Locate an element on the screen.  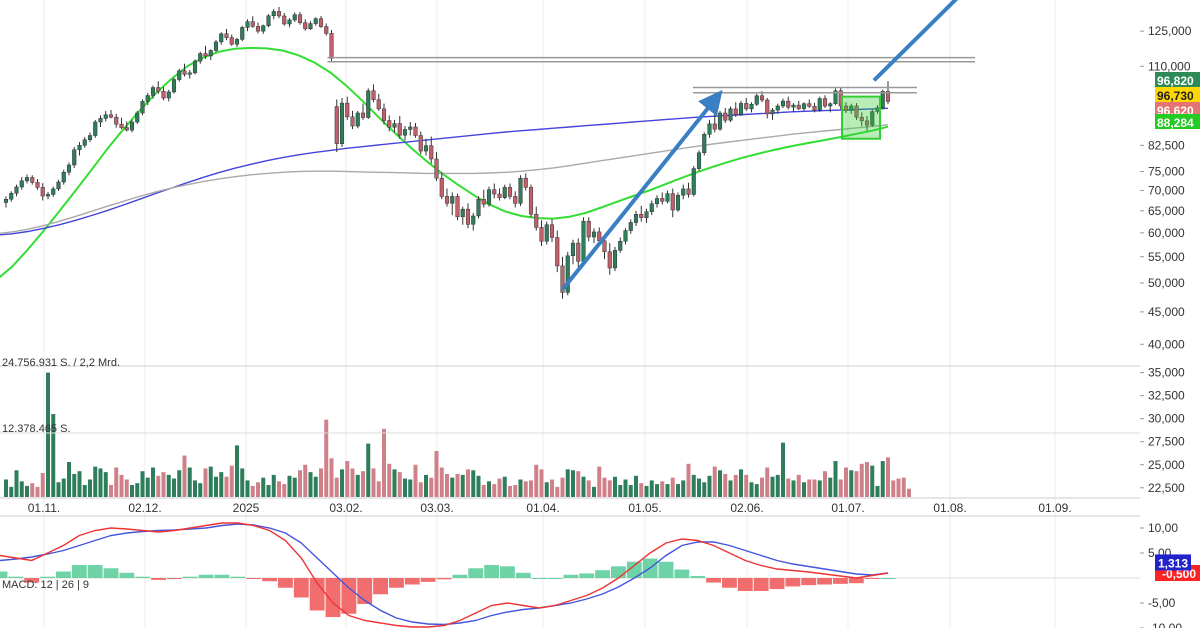
macd-tick-label: -10,00 is located at coordinates (1165, 624).